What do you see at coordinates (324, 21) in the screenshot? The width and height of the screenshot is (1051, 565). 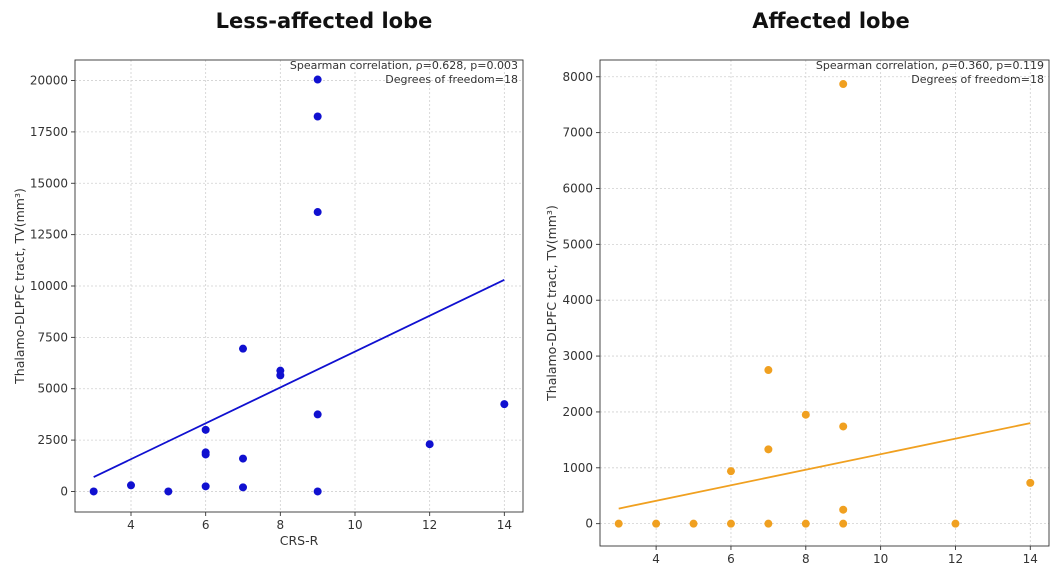 I see `chart-title: Less-affected lobe` at bounding box center [324, 21].